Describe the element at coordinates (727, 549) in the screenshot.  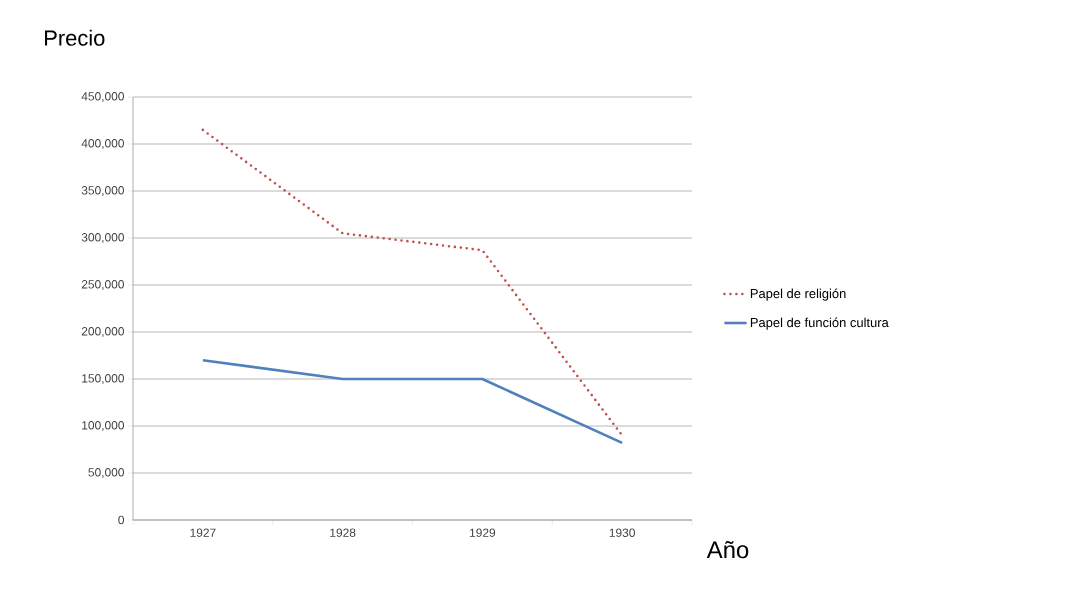
I see `x-axis-title: Año` at that location.